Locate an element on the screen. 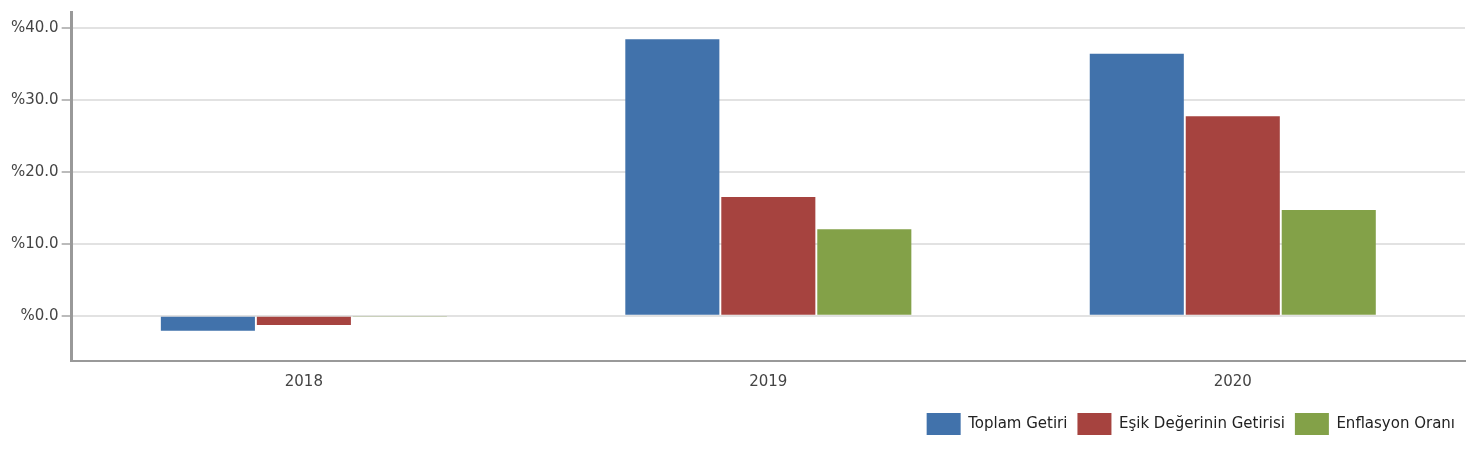 The width and height of the screenshot is (1473, 449). y-tick-label: %0.0 is located at coordinates (39, 314).